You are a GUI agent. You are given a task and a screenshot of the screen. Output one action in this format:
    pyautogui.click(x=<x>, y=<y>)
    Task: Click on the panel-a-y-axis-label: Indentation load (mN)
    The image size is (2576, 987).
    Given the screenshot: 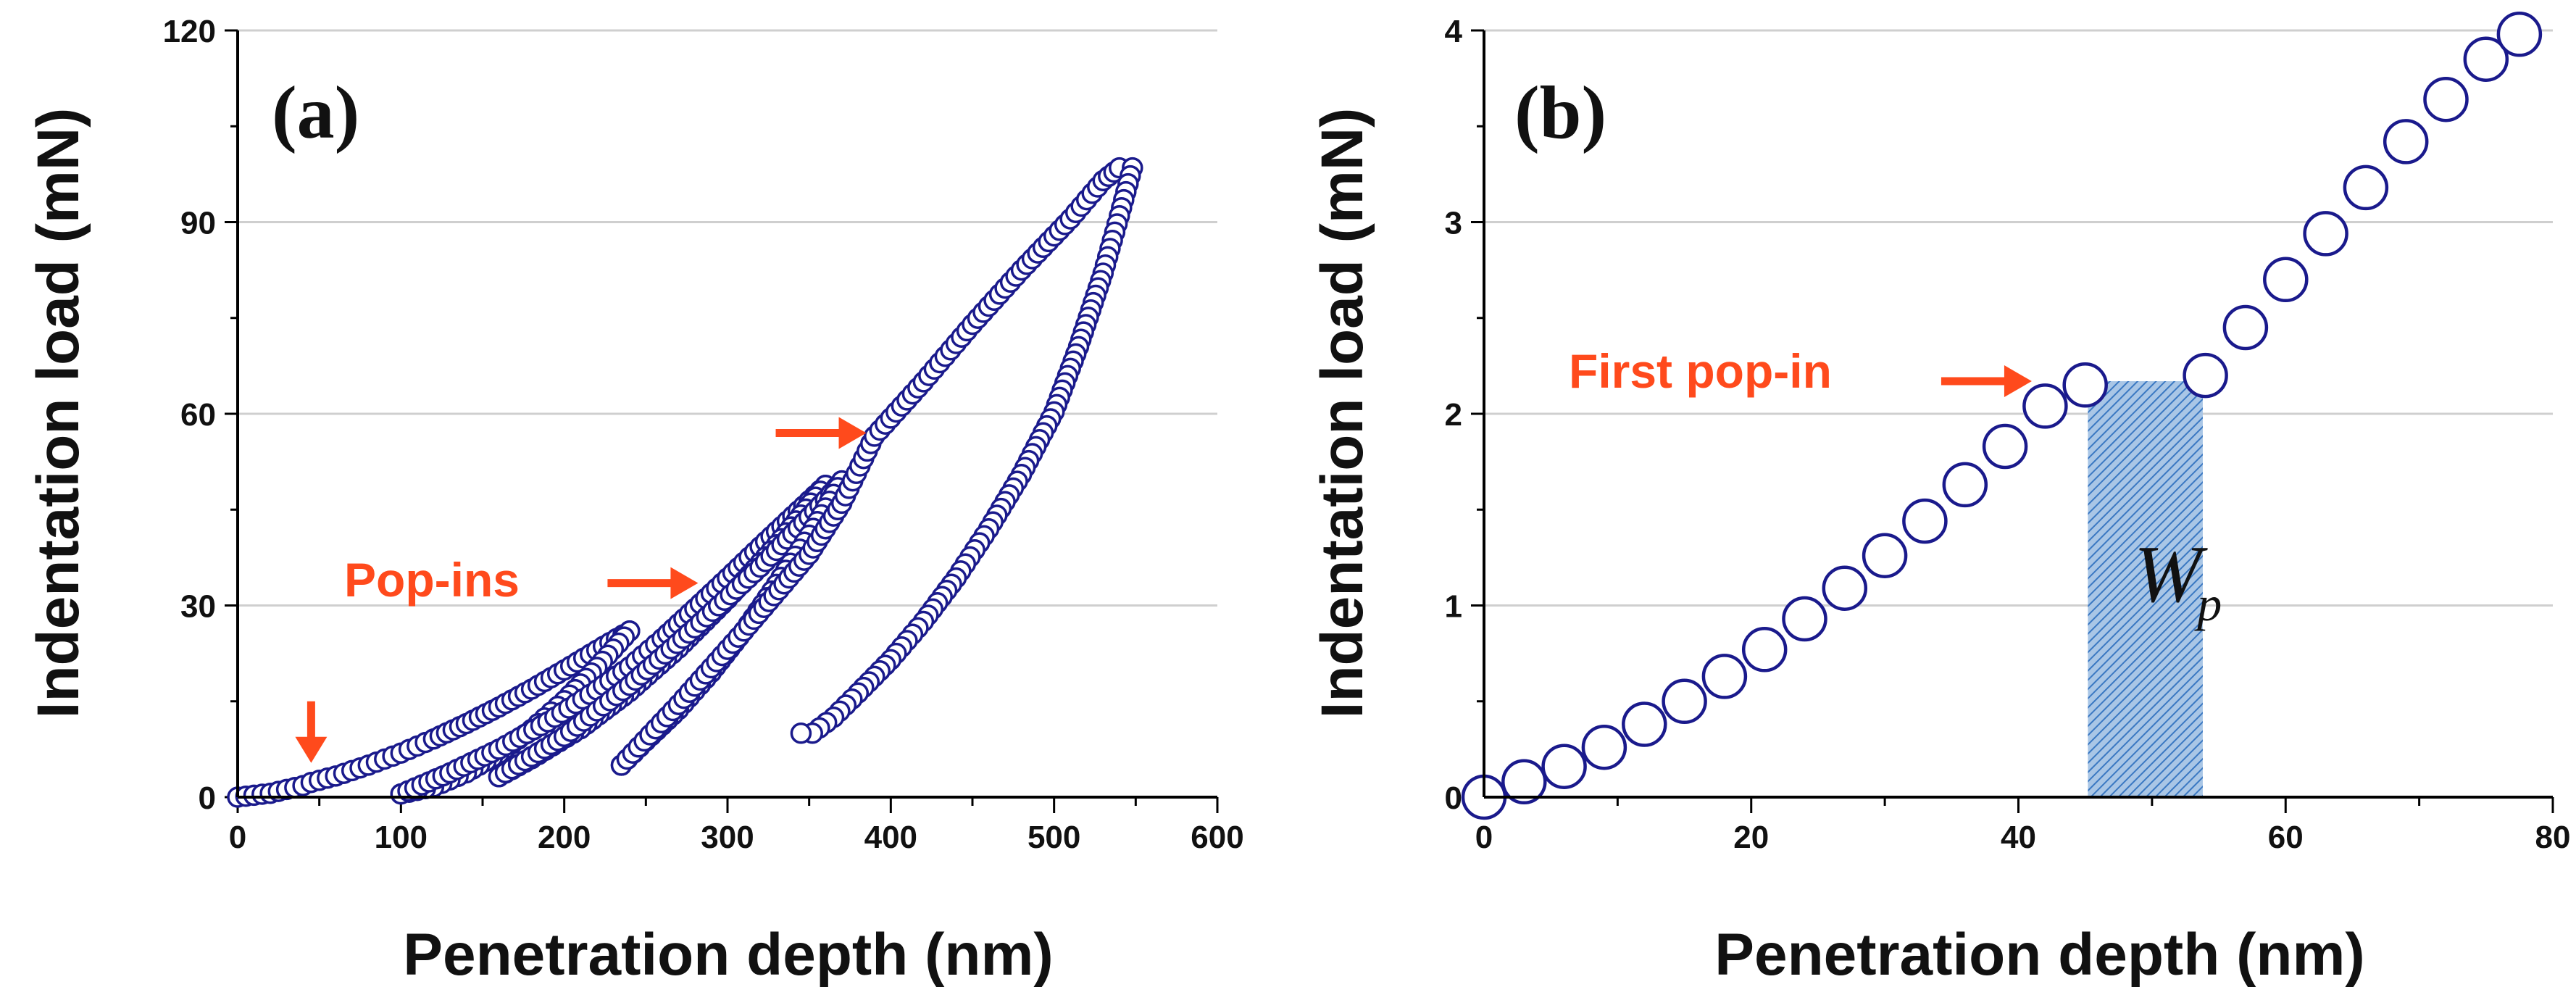 What is the action you would take?
    pyautogui.click(x=58, y=413)
    